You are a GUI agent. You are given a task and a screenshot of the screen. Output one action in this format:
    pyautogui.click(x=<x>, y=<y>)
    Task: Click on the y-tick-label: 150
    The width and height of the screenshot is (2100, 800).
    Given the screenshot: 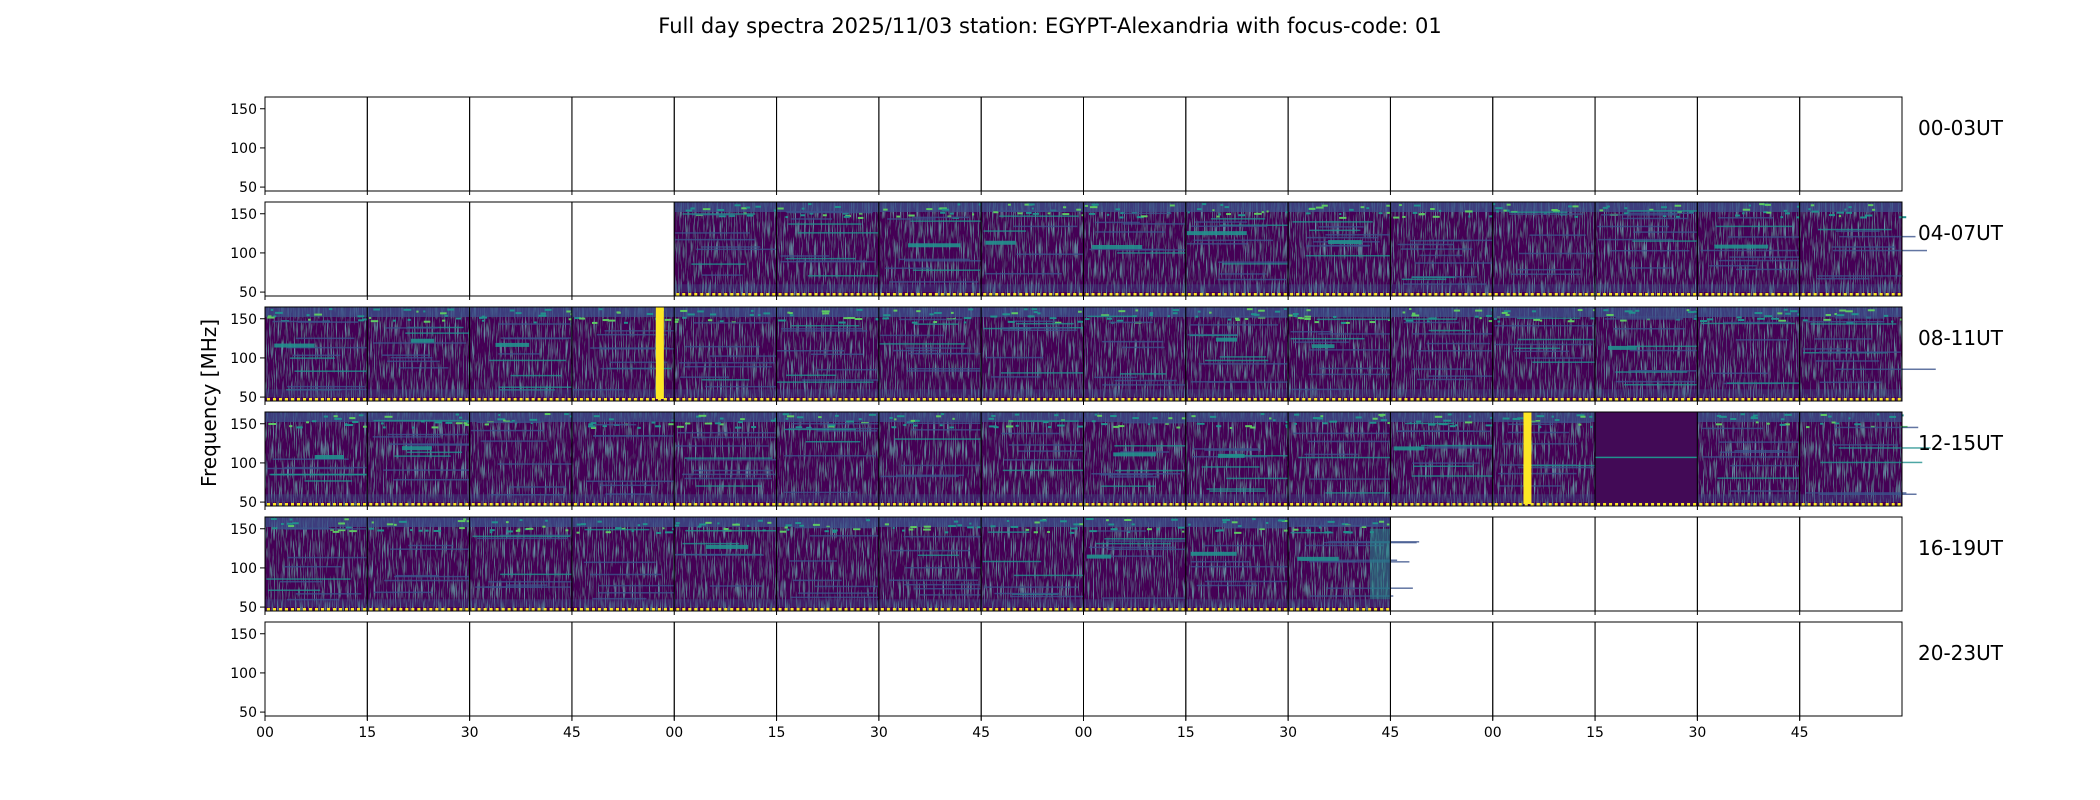 What is the action you would take?
    pyautogui.click(x=243, y=110)
    